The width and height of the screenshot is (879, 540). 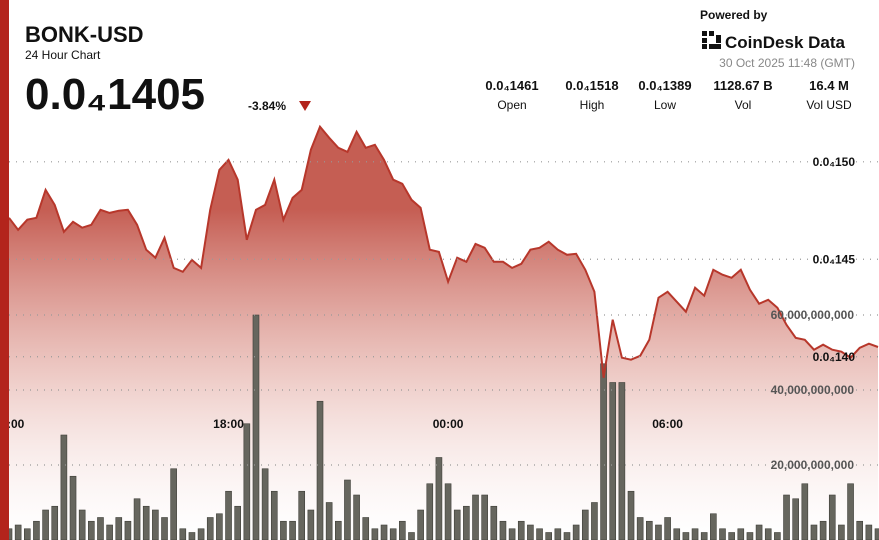 What do you see at coordinates (664, 85) in the screenshot?
I see `stat-value: 0.0₄1389` at bounding box center [664, 85].